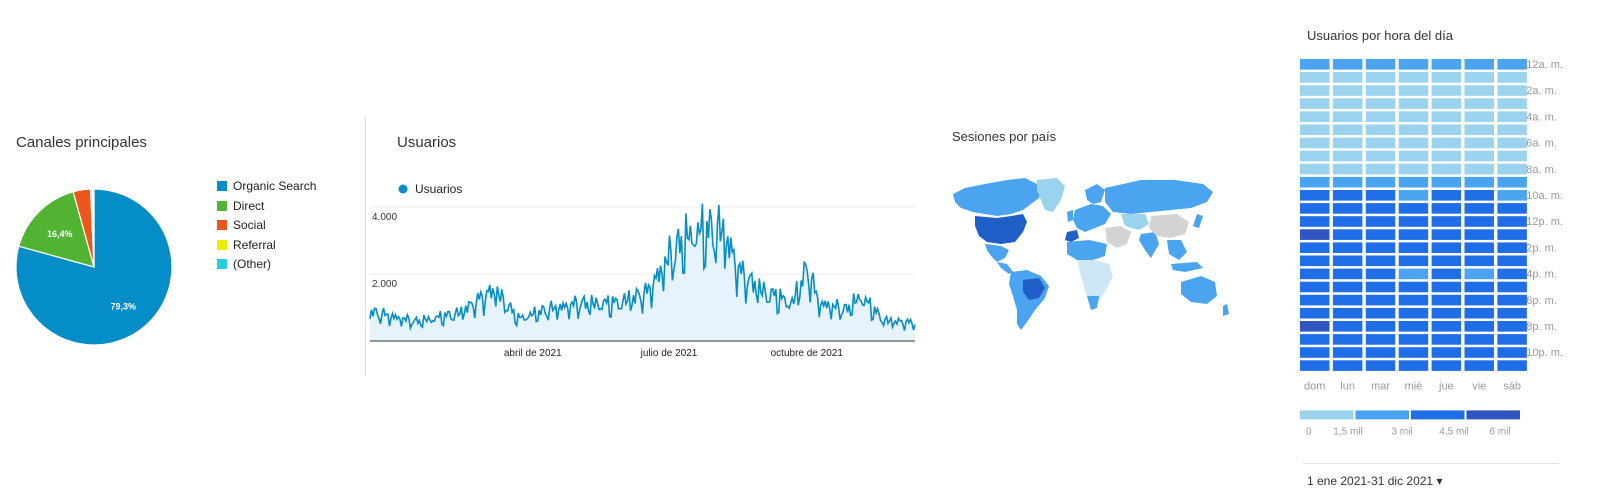 This screenshot has width=1600, height=493. What do you see at coordinates (1169, 226) in the screenshot?
I see `china-region` at bounding box center [1169, 226].